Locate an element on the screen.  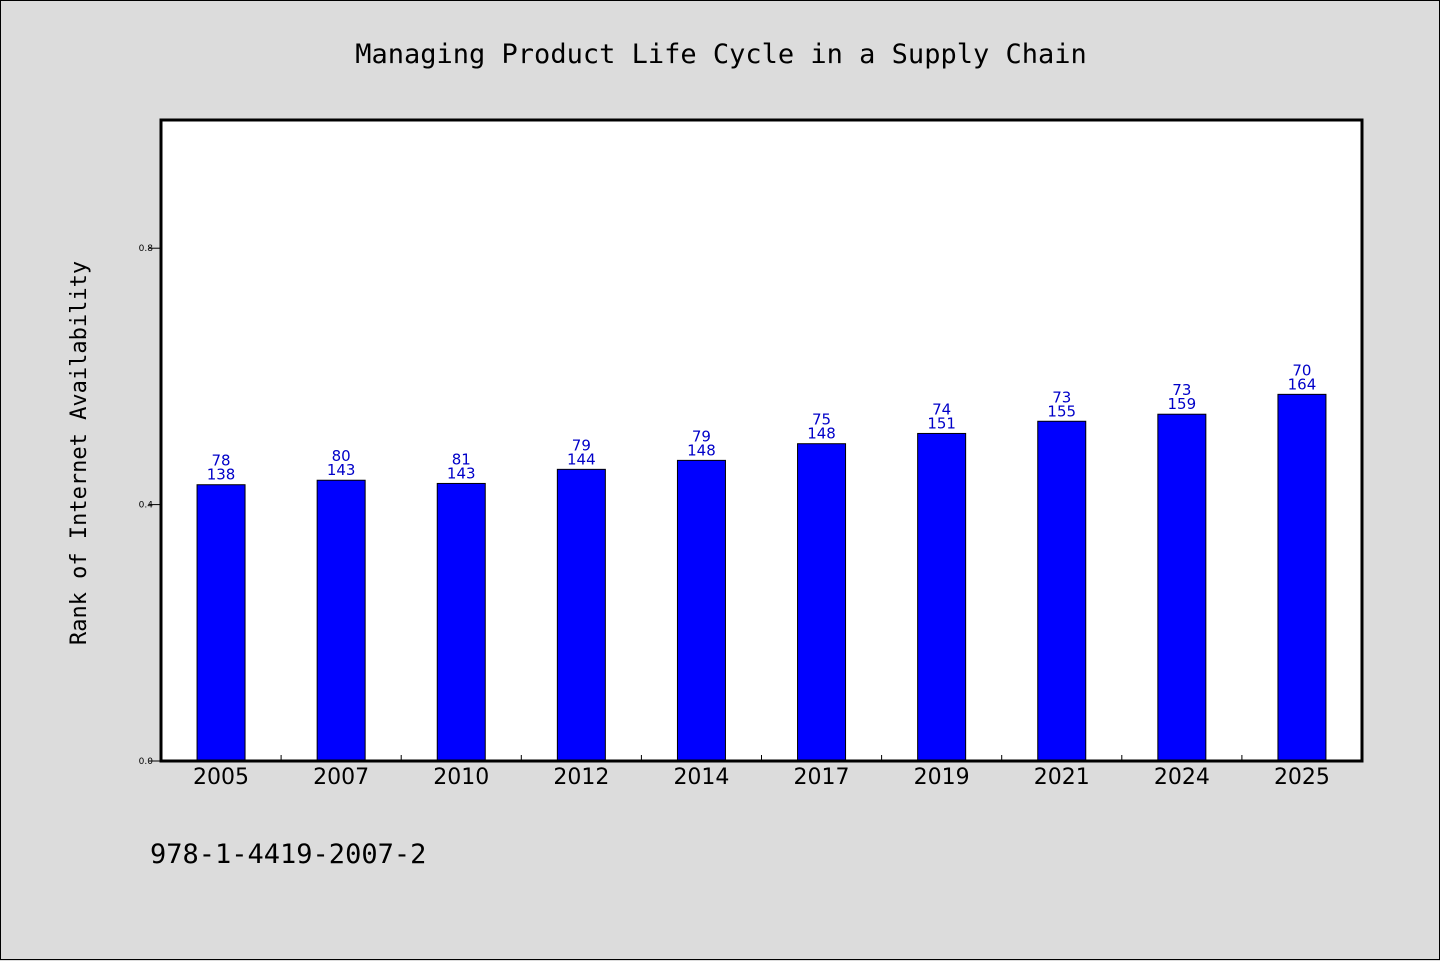
x-tick-label: 2019 is located at coordinates (942, 777).